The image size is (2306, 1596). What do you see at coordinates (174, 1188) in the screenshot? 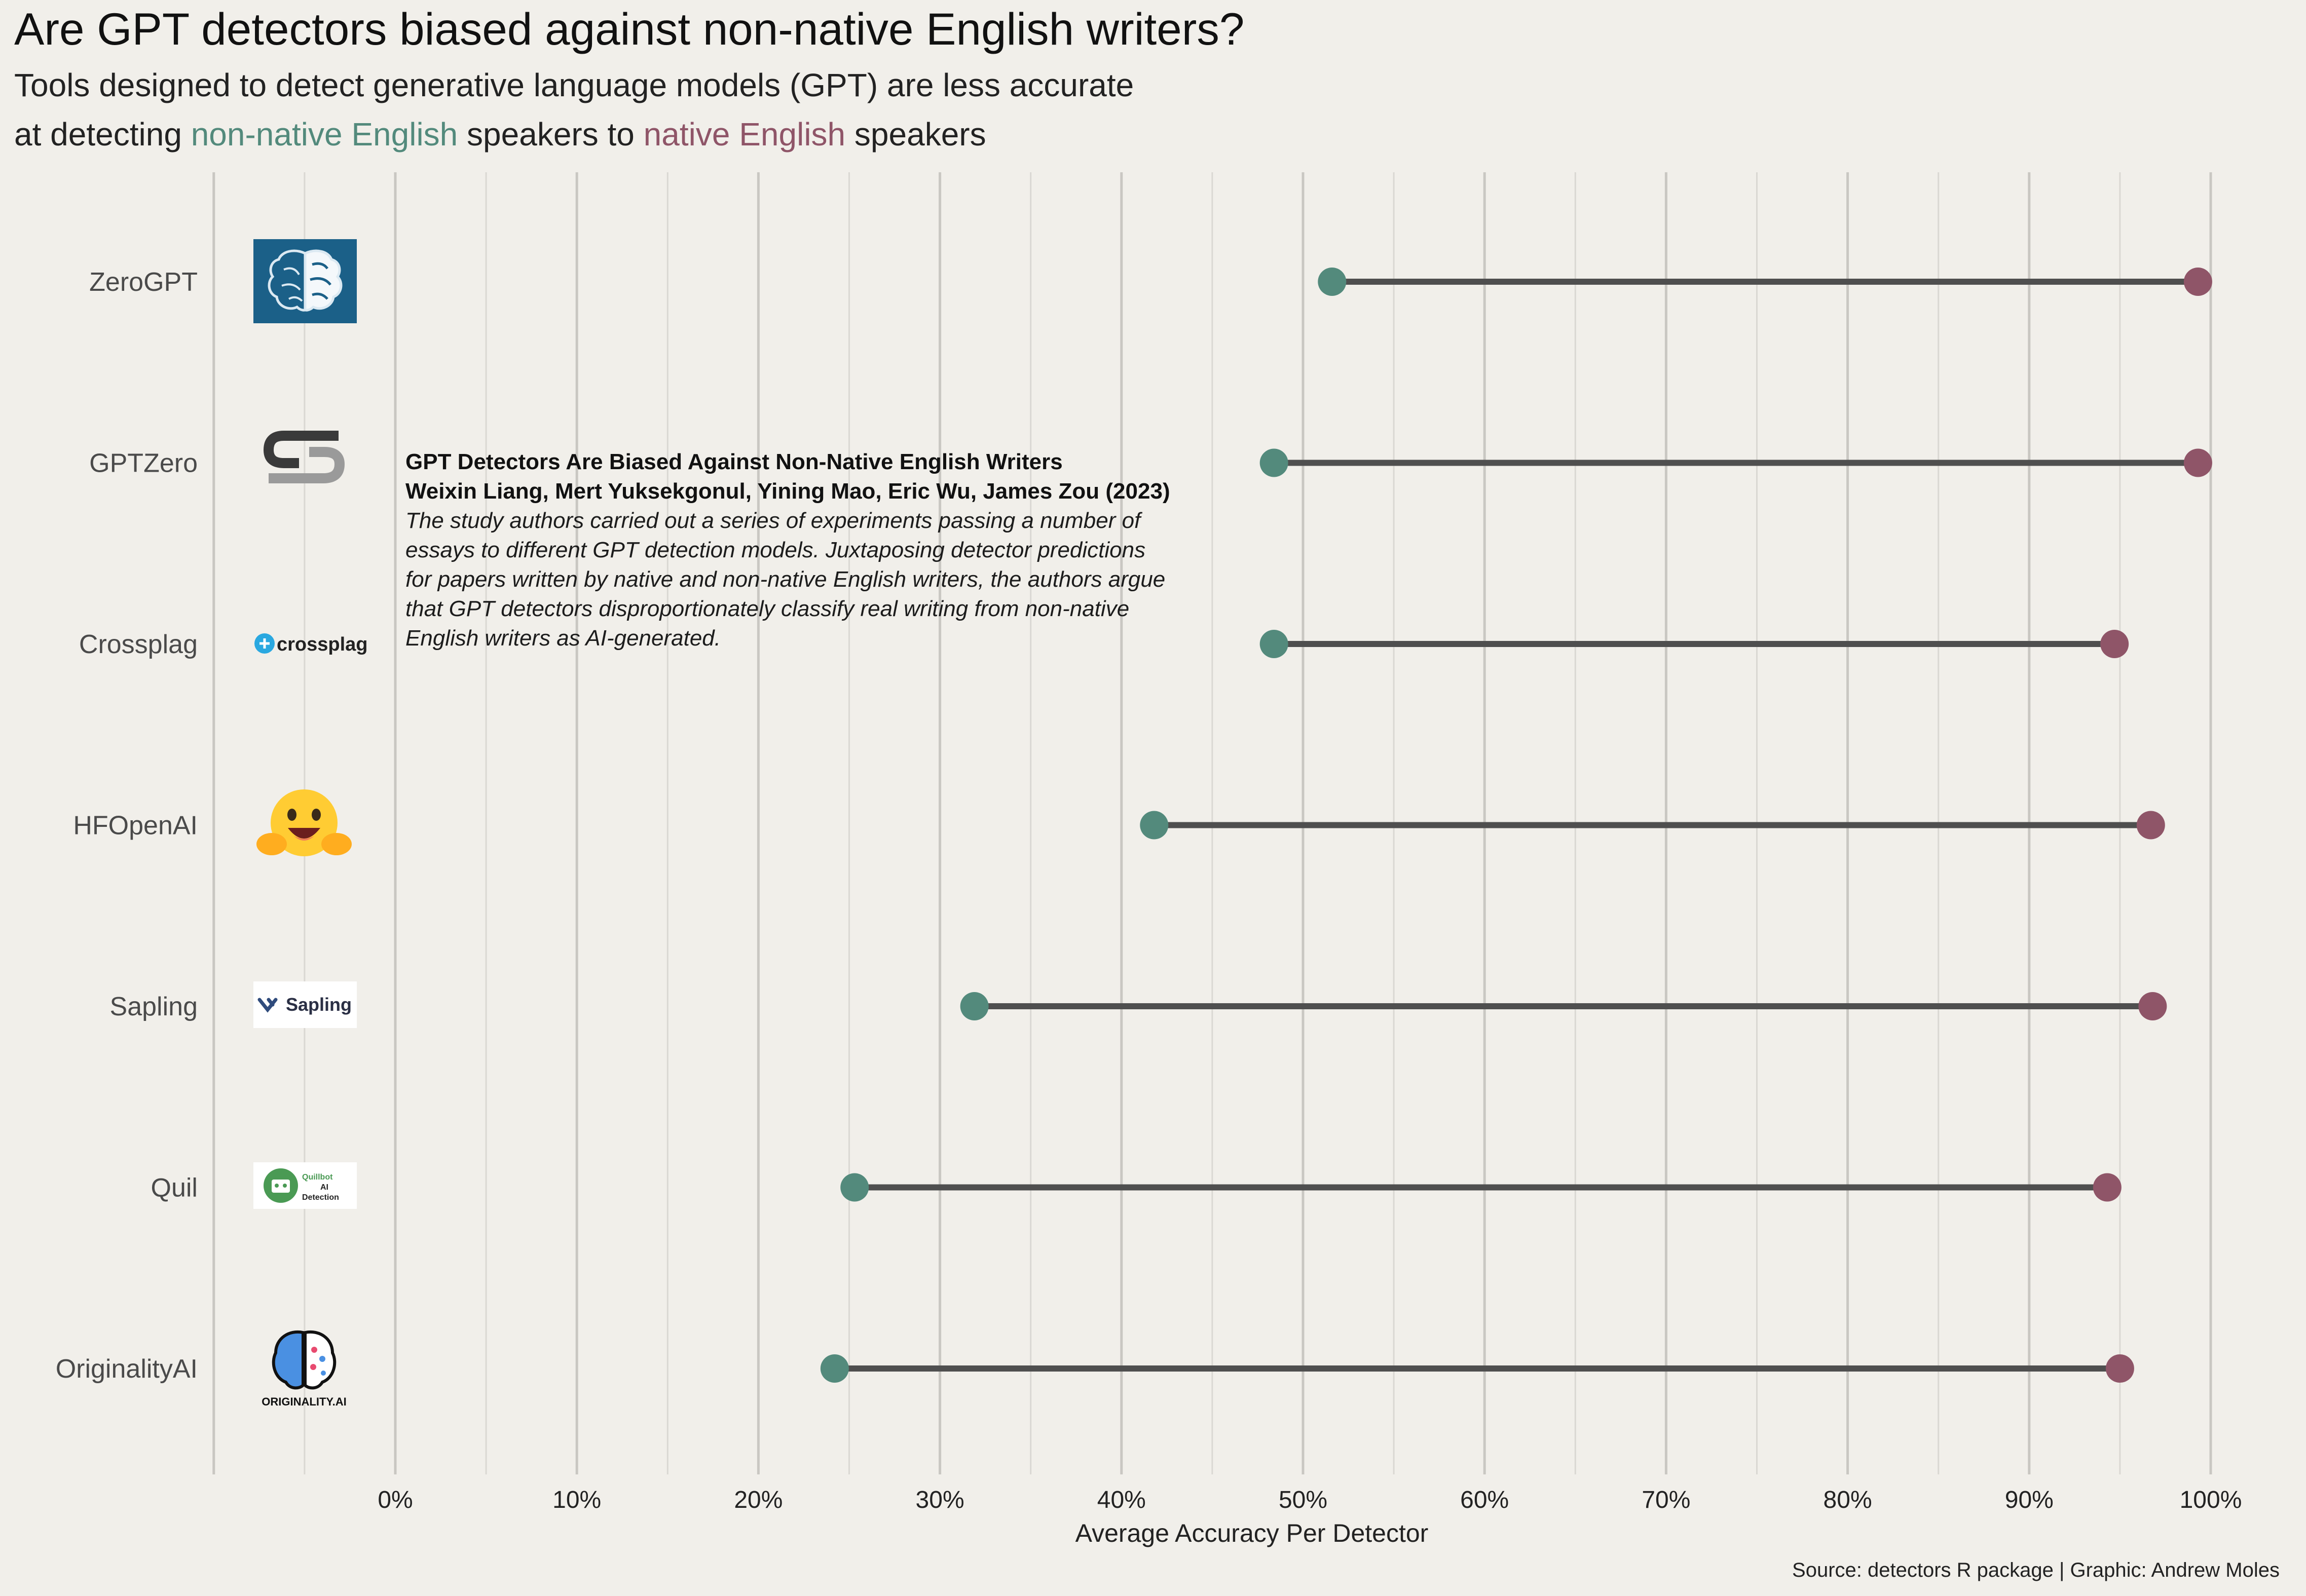
I see `detector-label: Quil` at bounding box center [174, 1188].